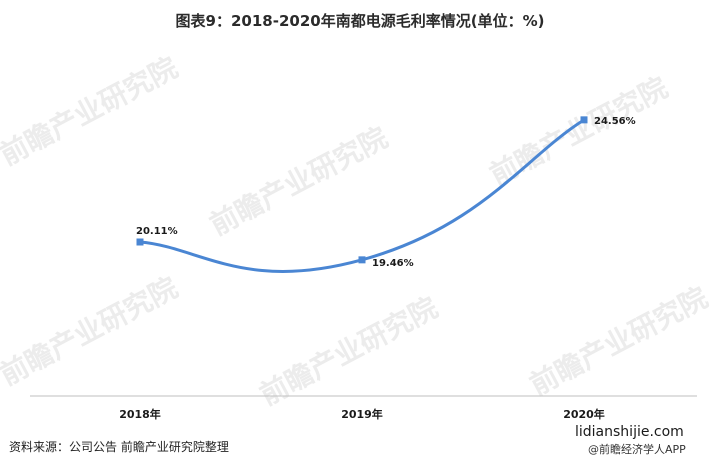 This screenshot has width=720, height=466. What do you see at coordinates (140, 414) in the screenshot?
I see `x-tick-label: 2018年` at bounding box center [140, 414].